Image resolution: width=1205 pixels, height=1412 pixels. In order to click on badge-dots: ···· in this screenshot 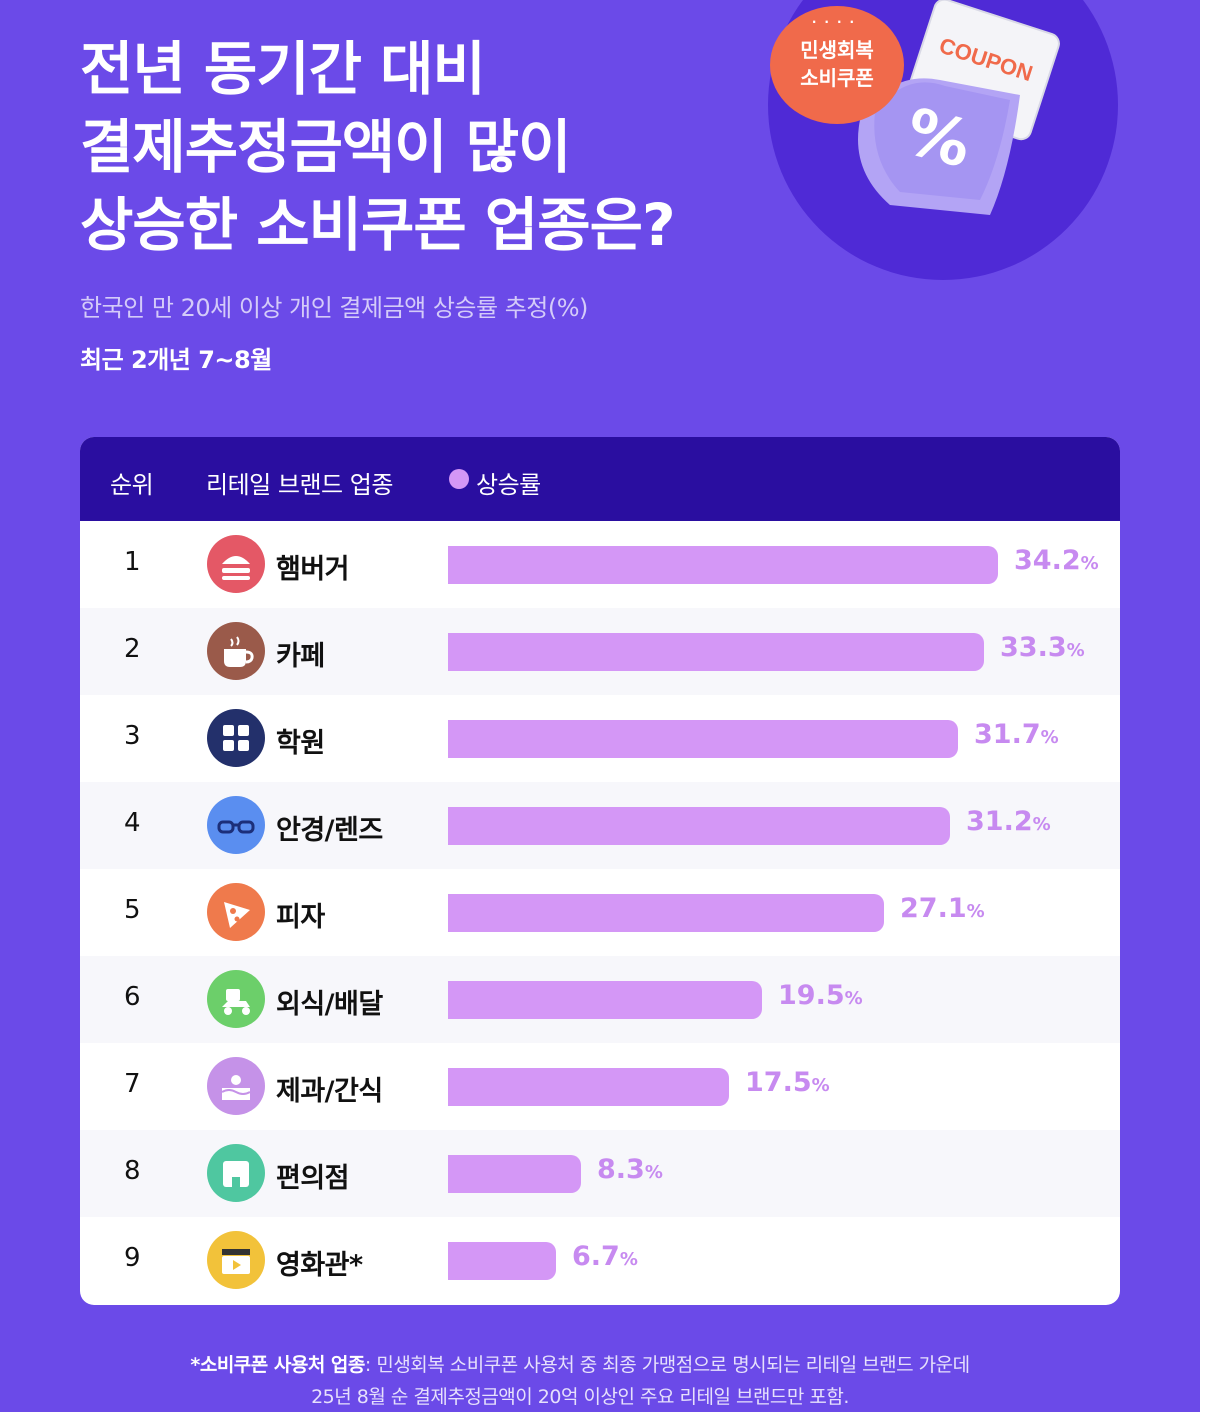, I will do `click(837, 22)`.